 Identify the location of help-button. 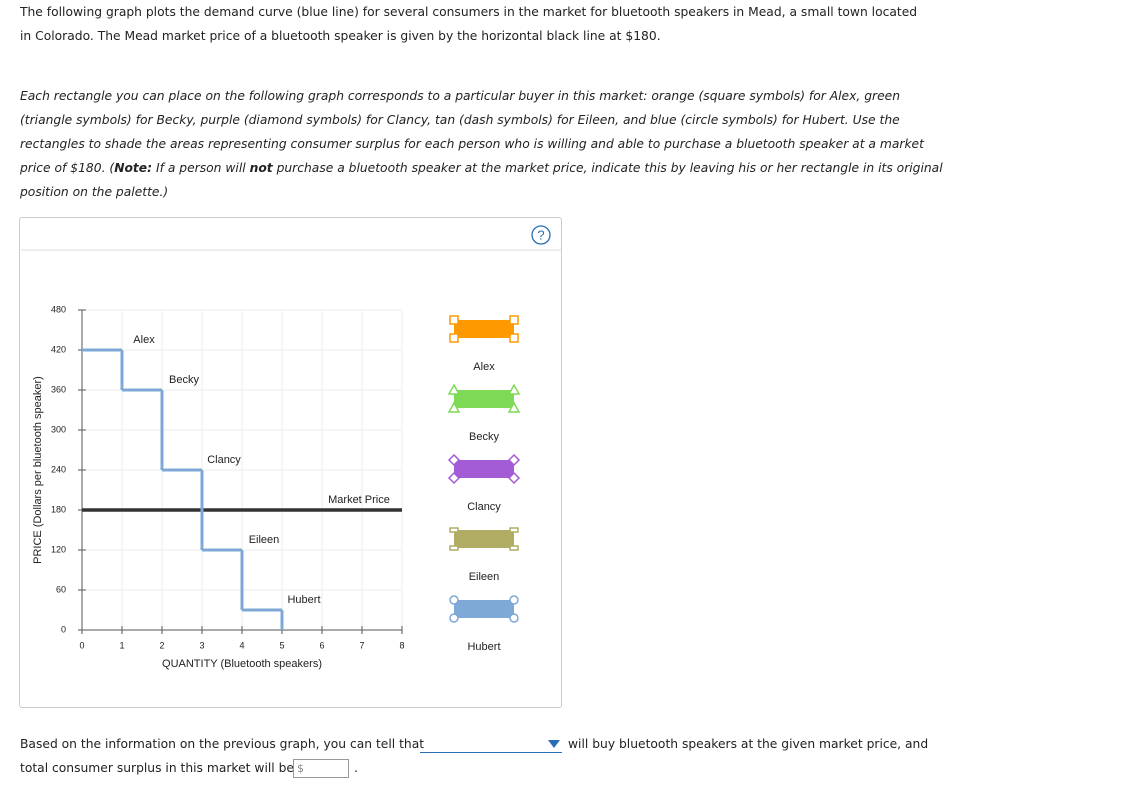
(541, 235).